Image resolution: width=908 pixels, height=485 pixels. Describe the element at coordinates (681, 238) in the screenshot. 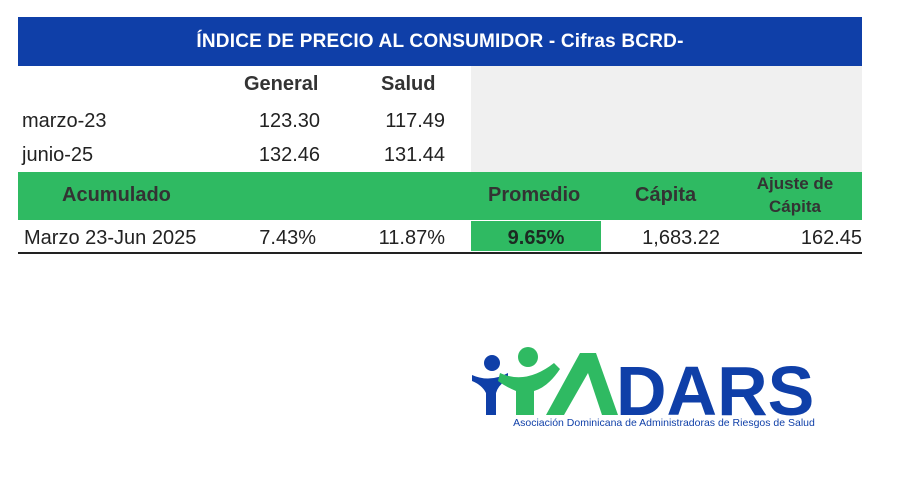

I see `summary-row-capita: 1,683.22` at that location.